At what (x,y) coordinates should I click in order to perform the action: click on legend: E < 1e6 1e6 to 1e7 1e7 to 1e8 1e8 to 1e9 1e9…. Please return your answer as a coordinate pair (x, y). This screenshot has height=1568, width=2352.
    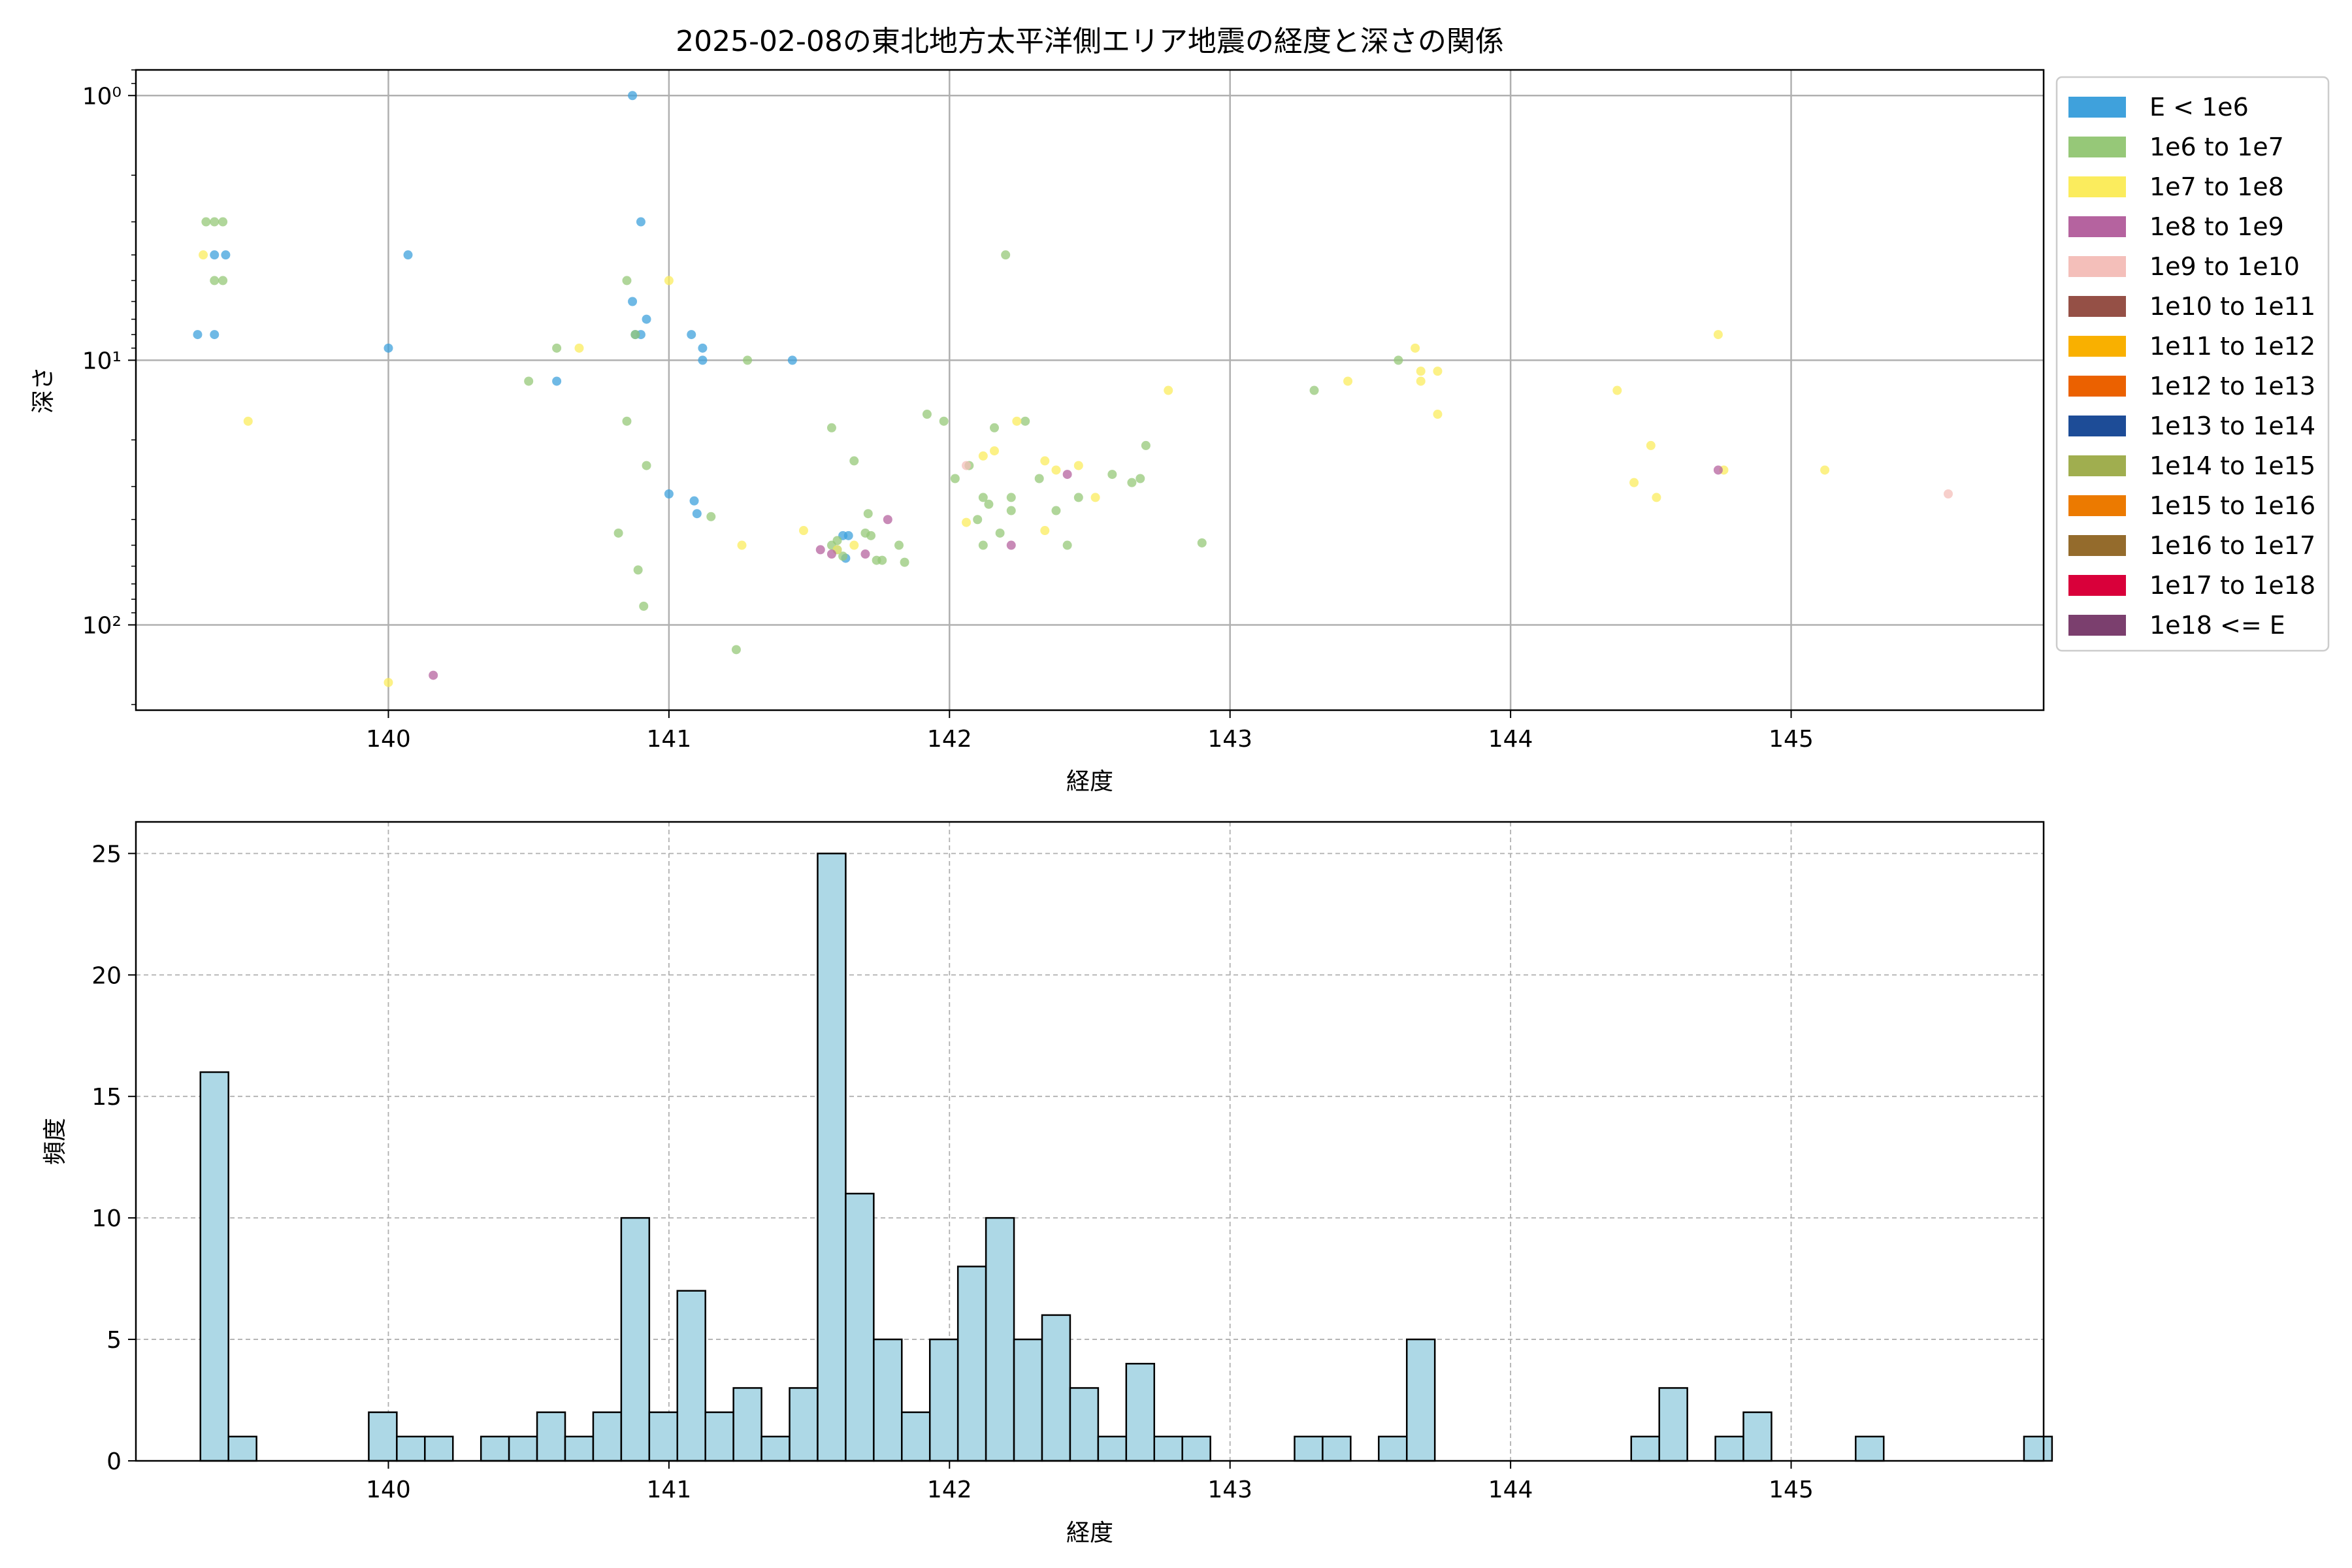
    Looking at the image, I should click on (2192, 364).